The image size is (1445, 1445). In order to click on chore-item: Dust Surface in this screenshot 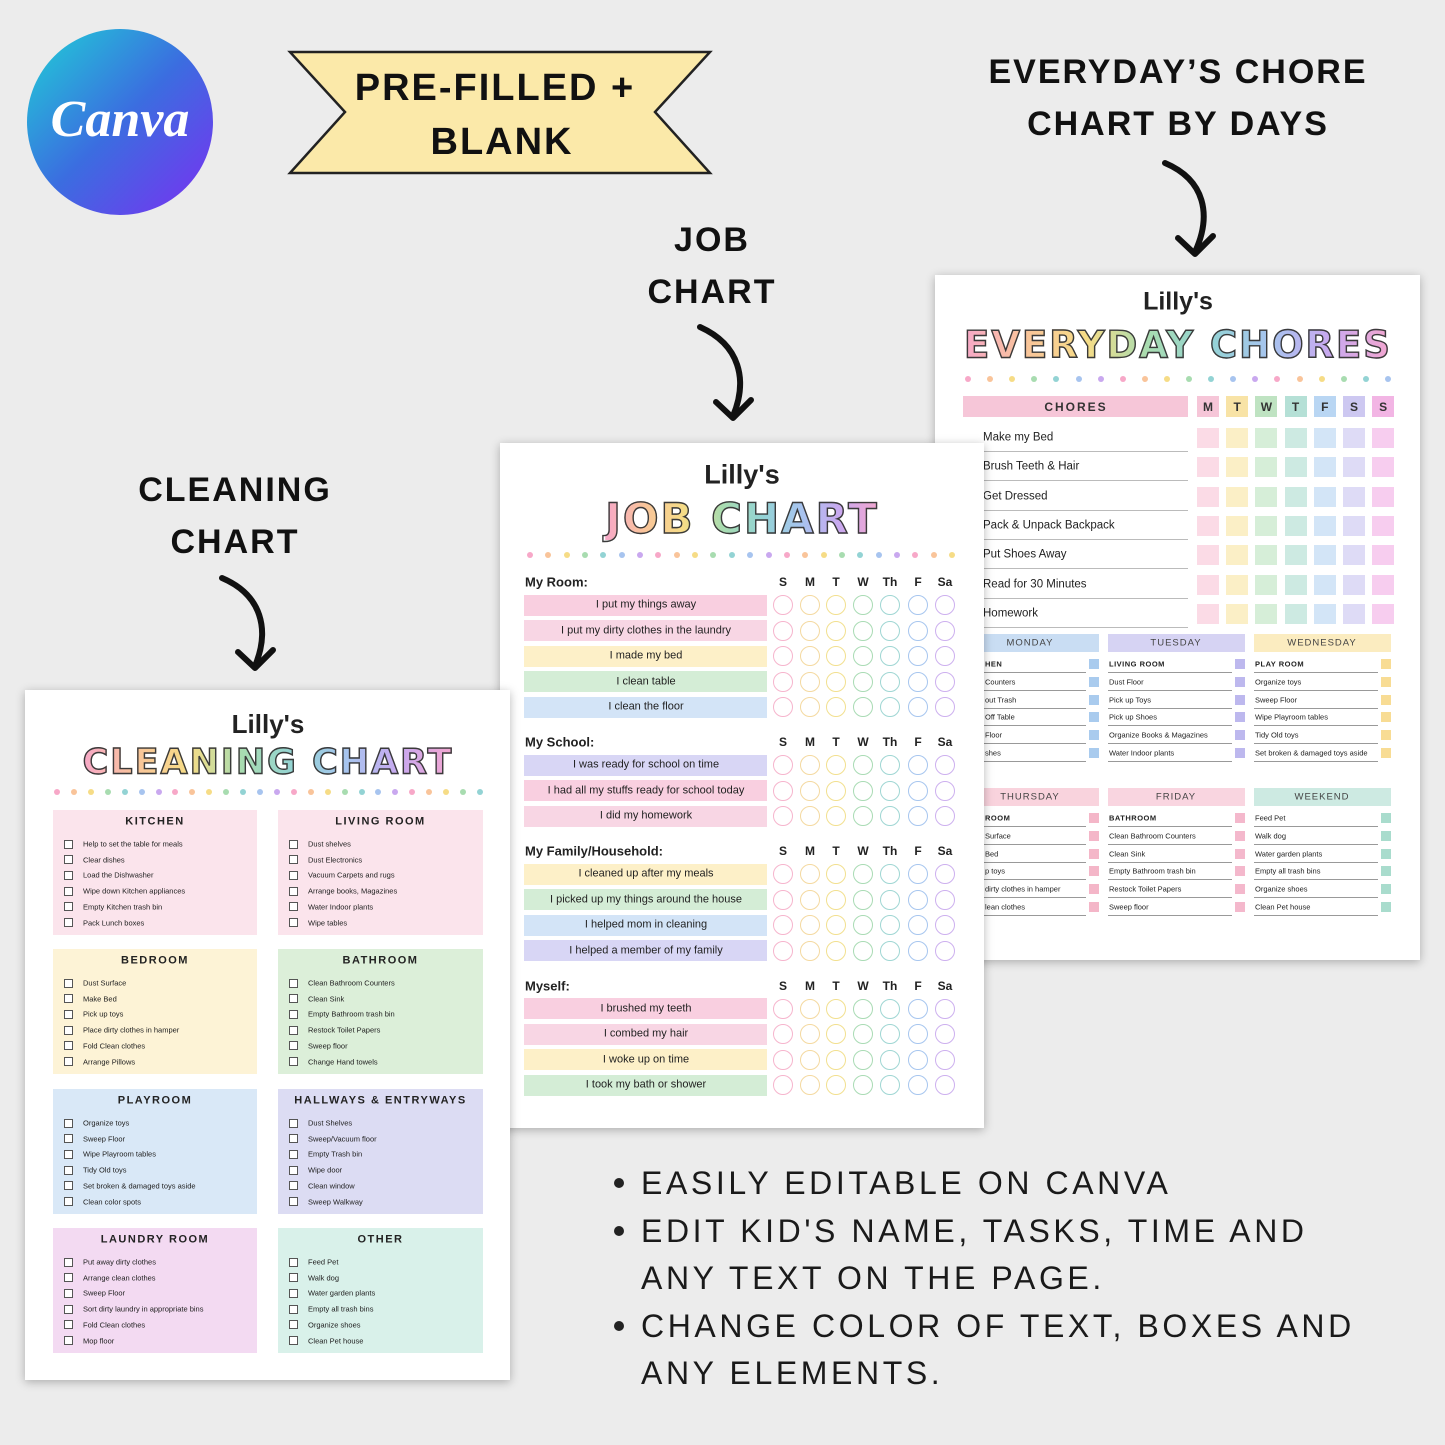, I will do `click(105, 983)`.